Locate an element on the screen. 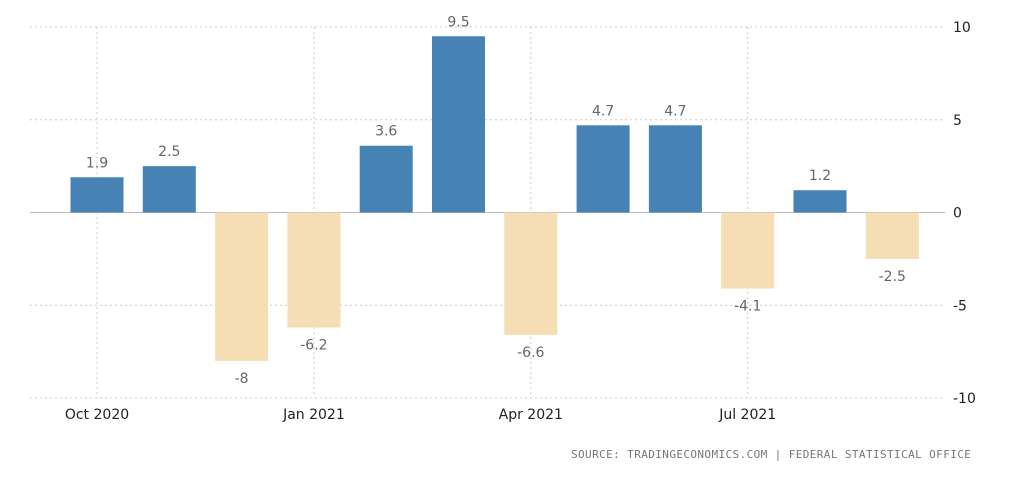  y-tick-label: -10 is located at coordinates (964, 399).